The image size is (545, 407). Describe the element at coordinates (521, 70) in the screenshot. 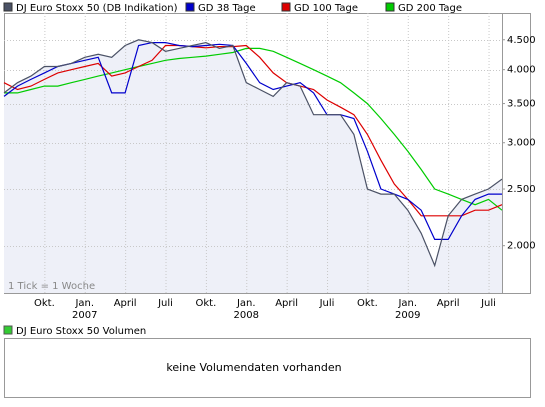

I see `y-tick-label: 4.000` at that location.